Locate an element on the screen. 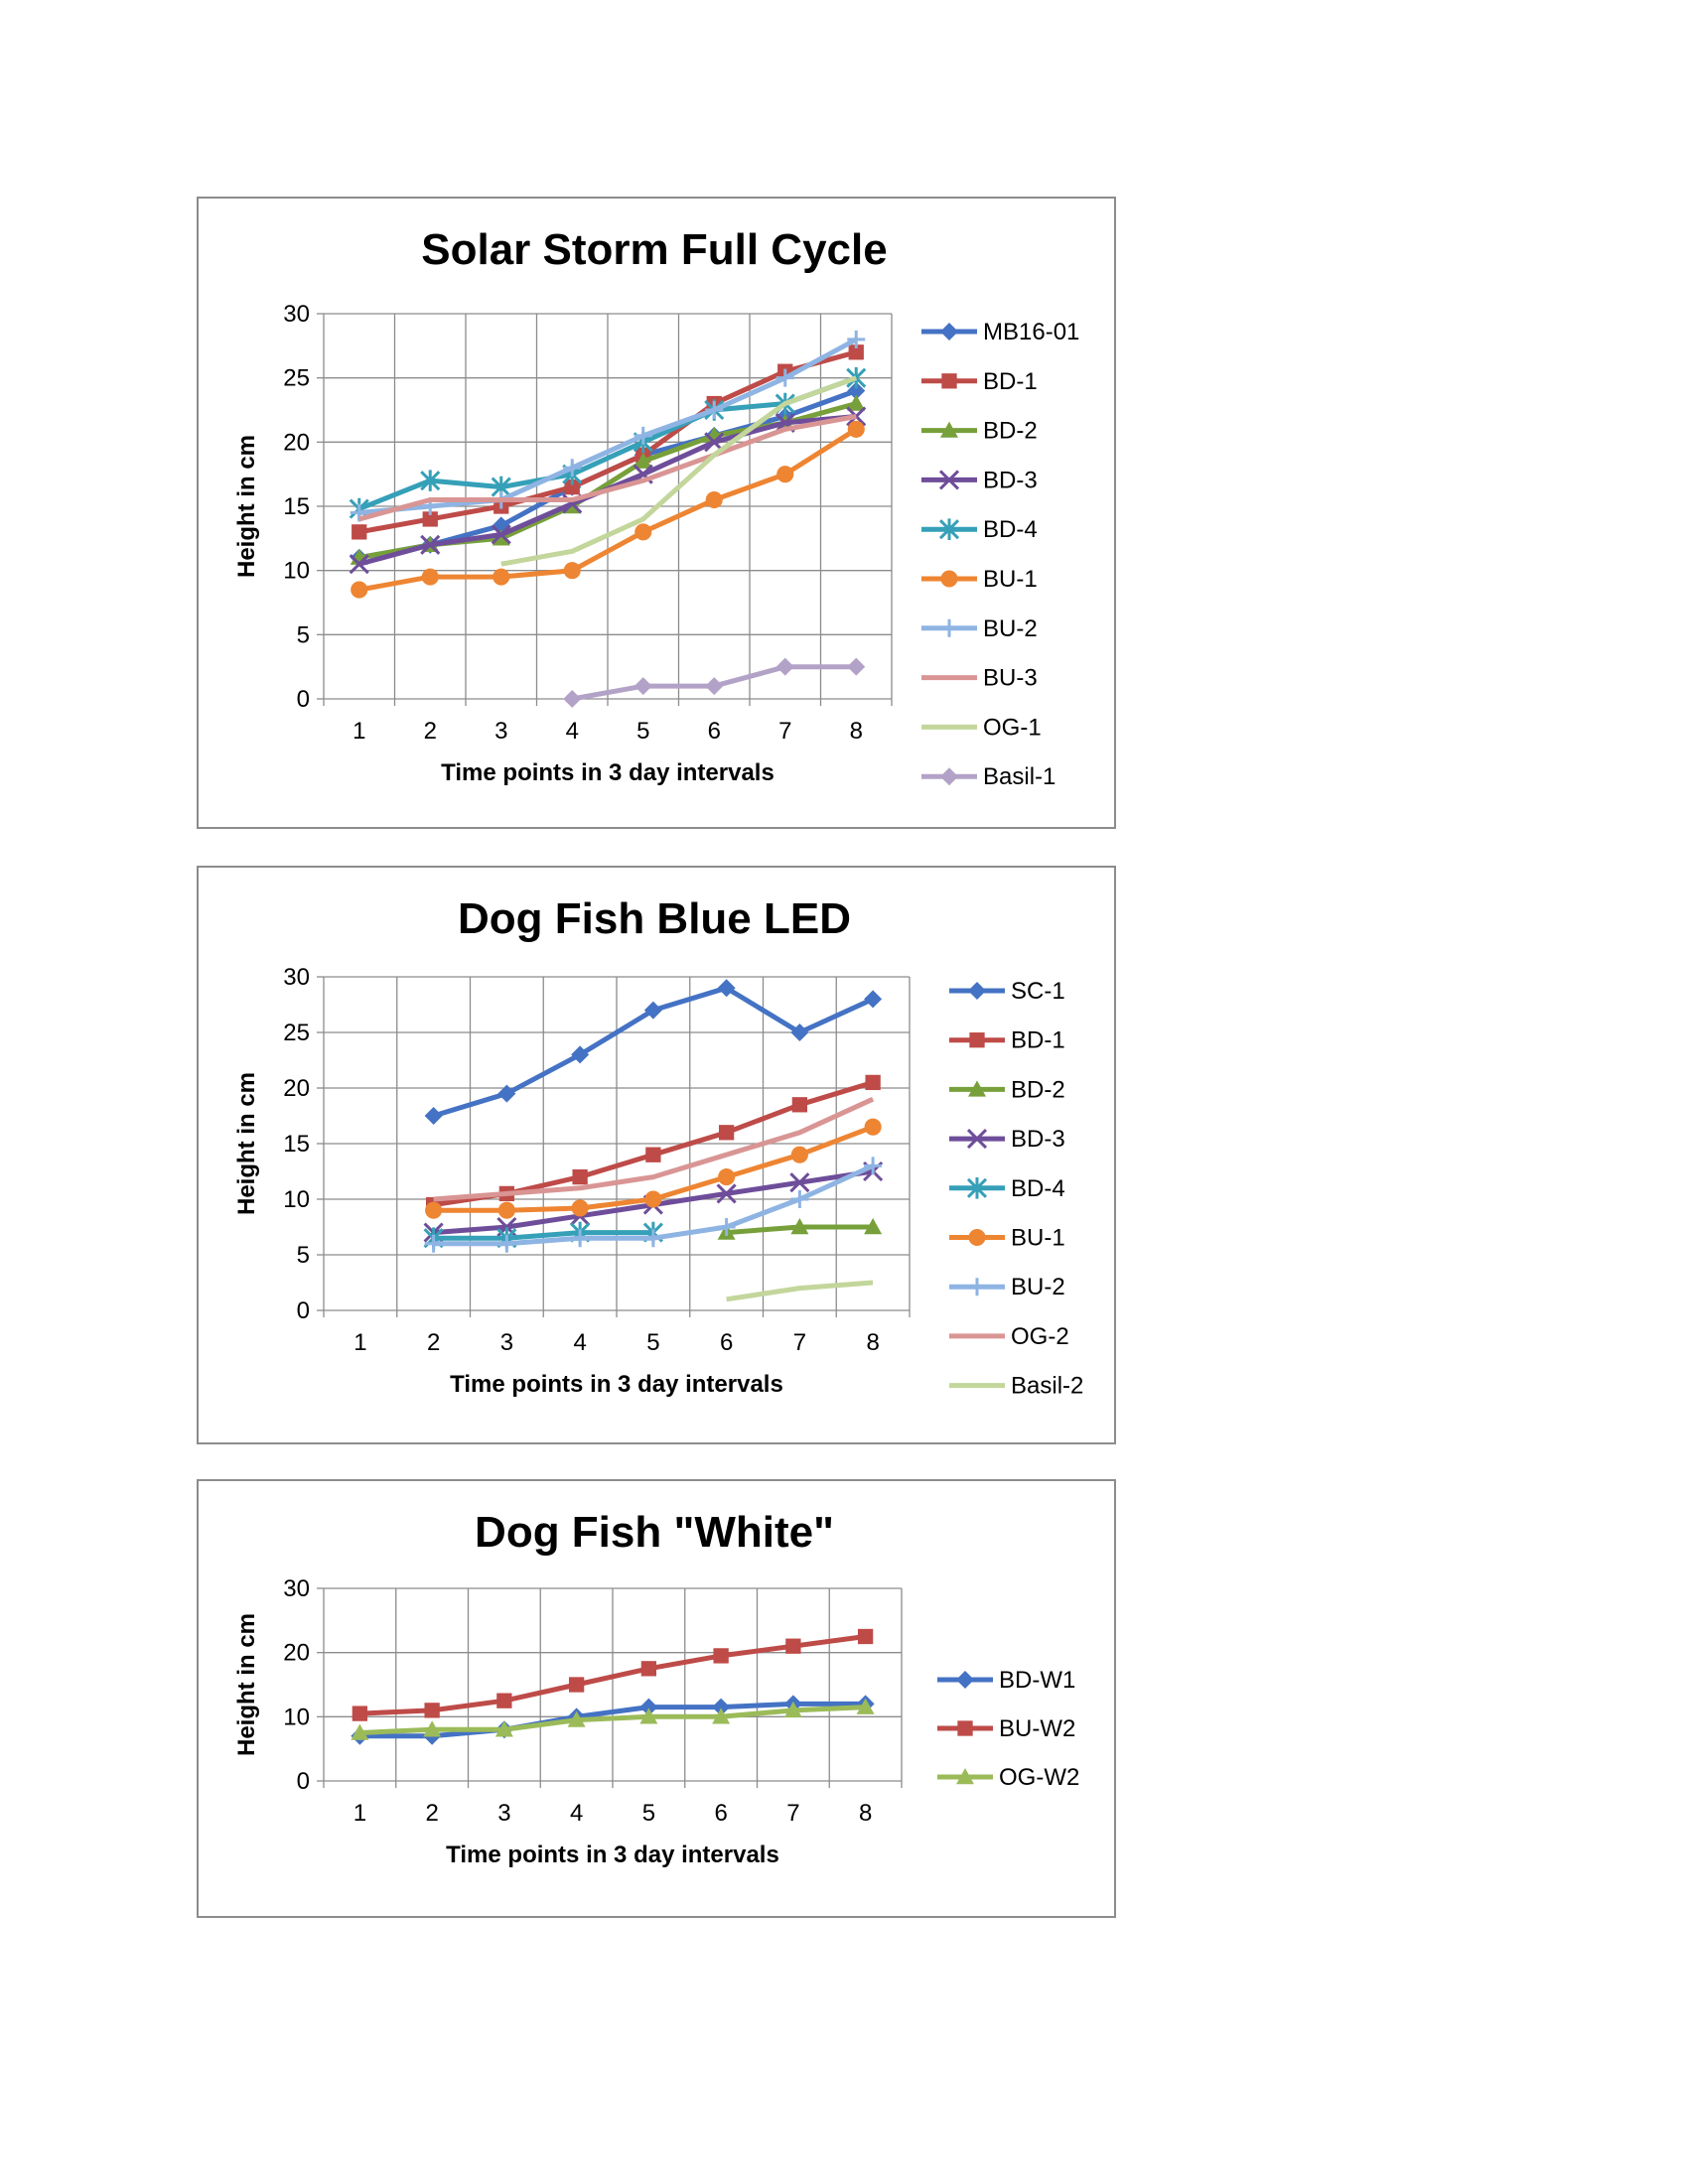 The image size is (1688, 2184). x-axis-label: Time points in 3 day intervals is located at coordinates (616, 1384).